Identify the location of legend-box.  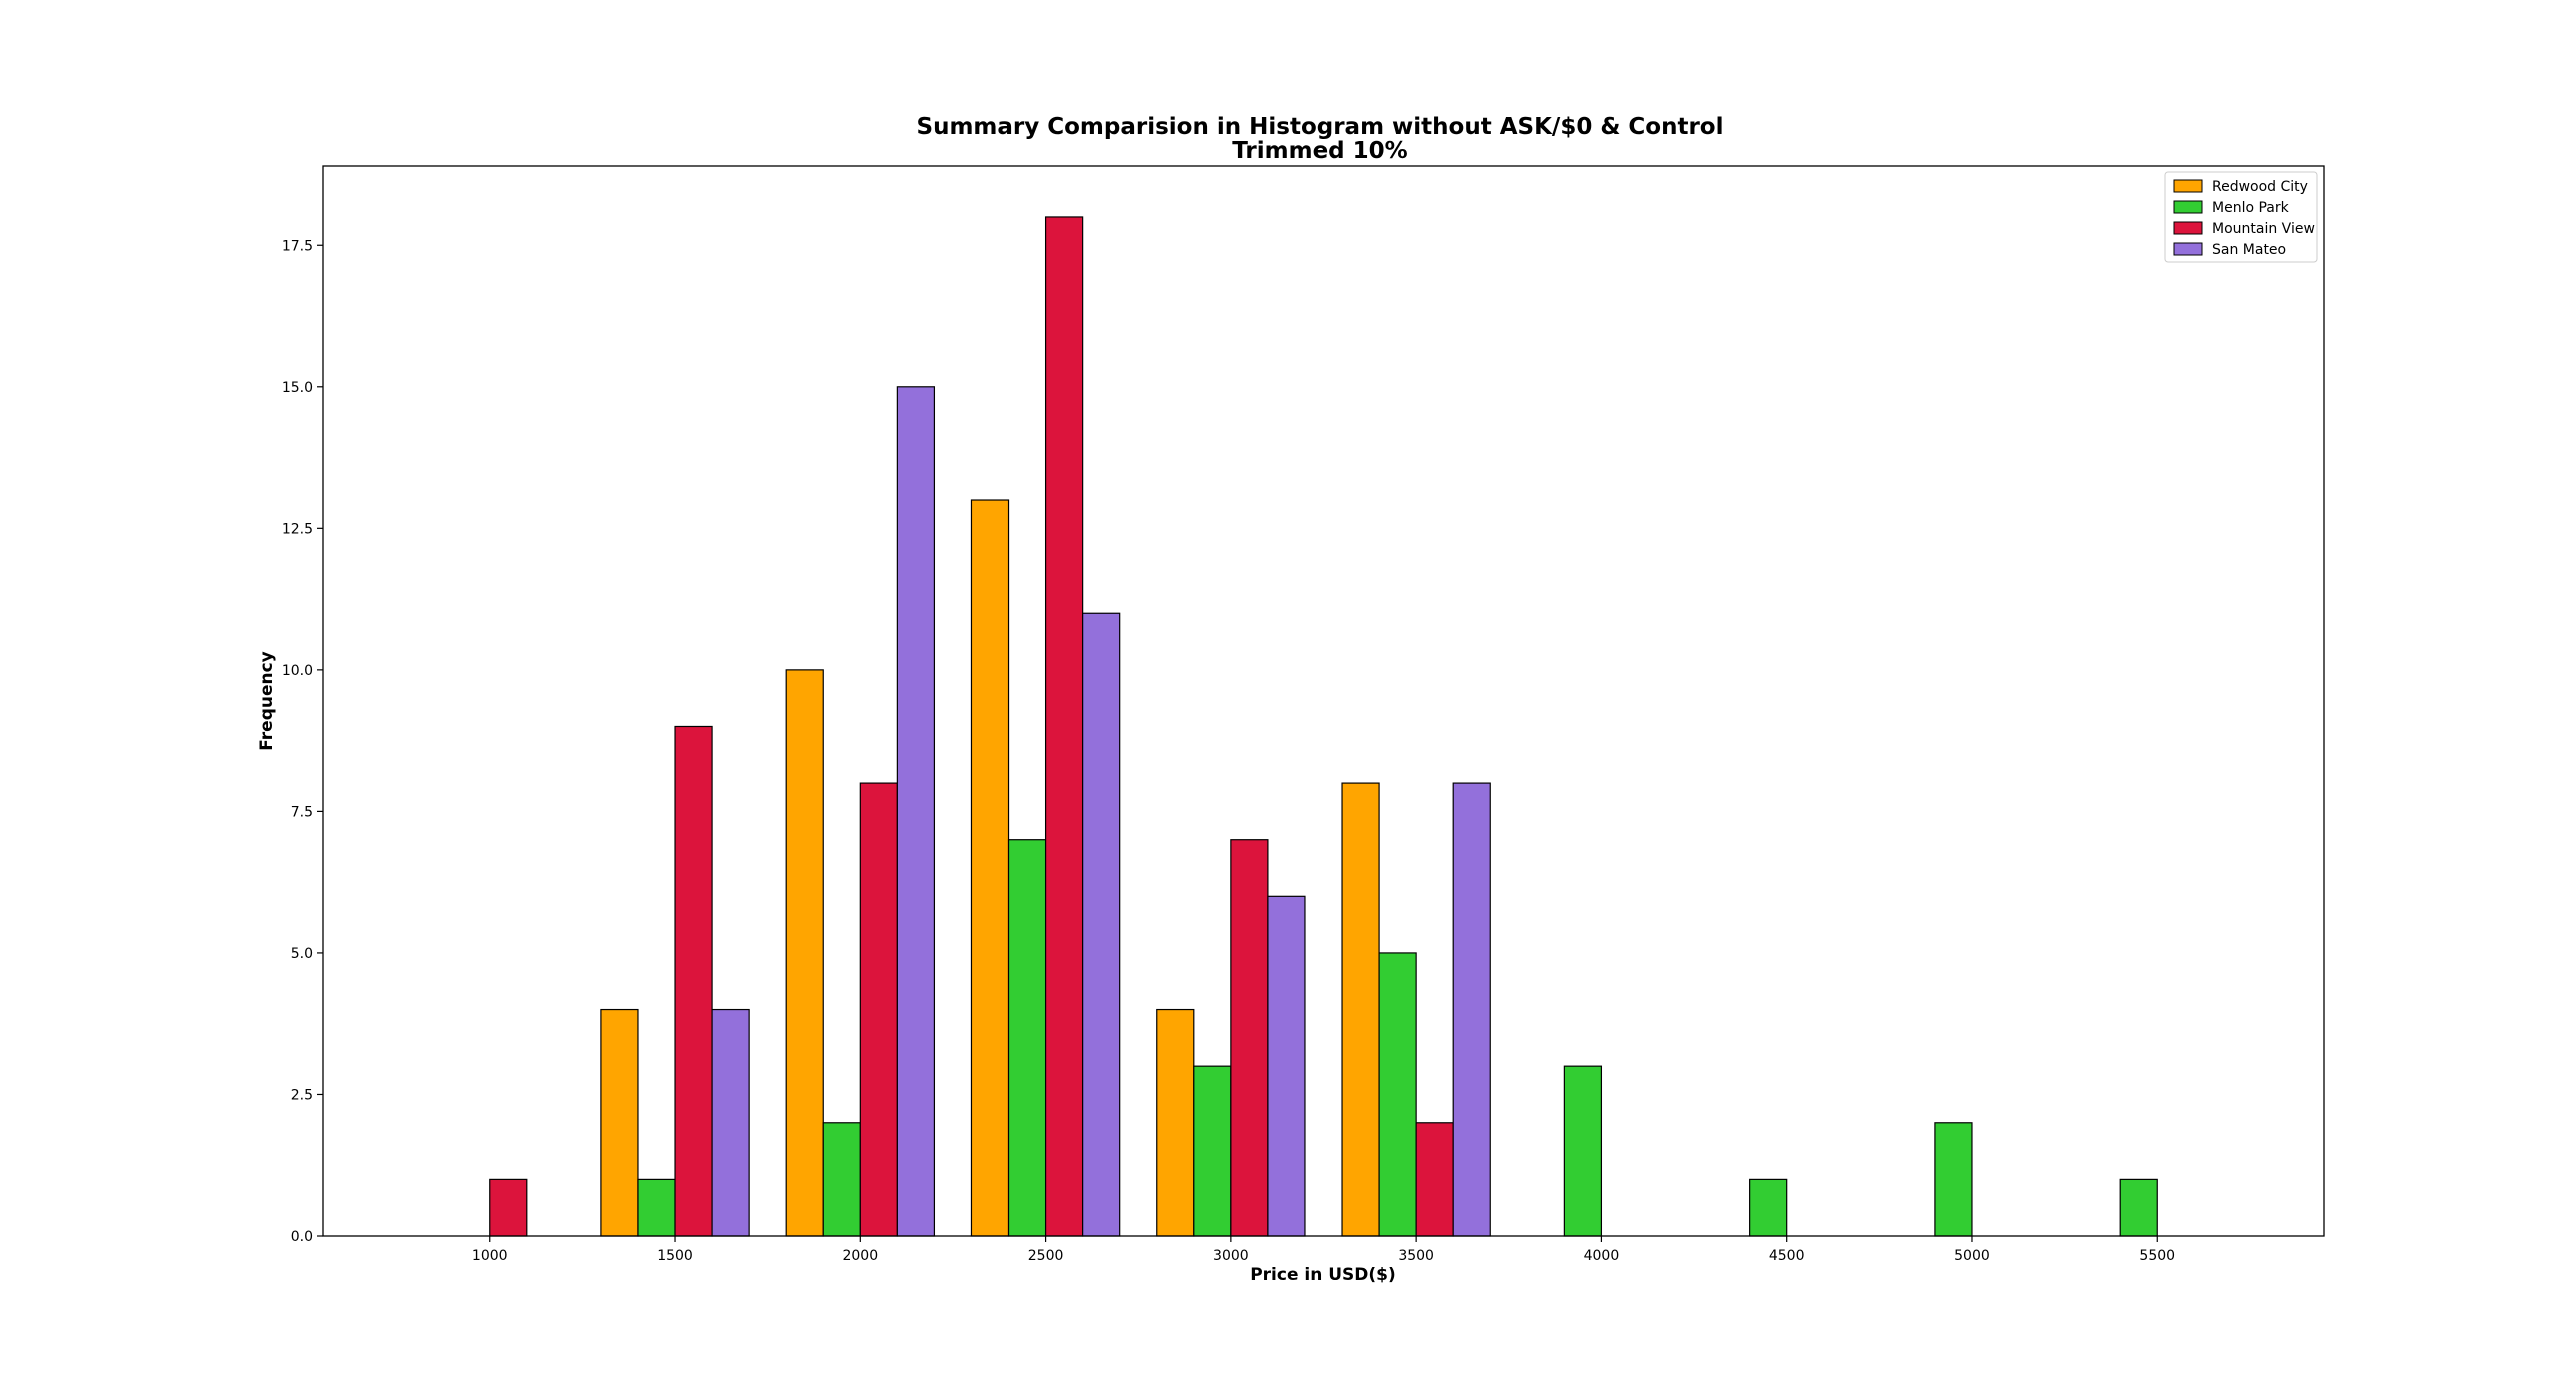
(2241, 217).